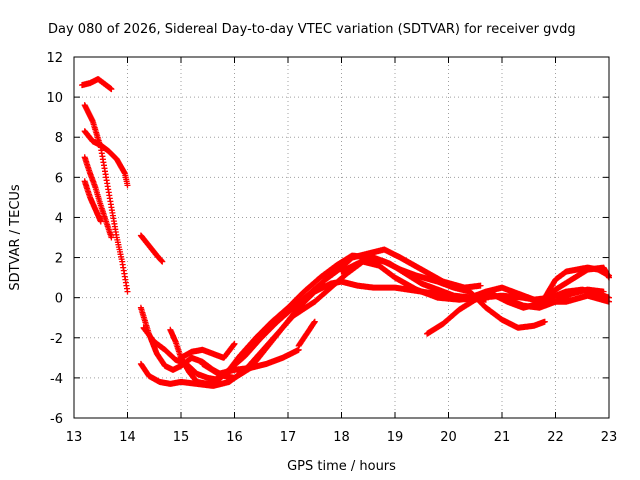 The image size is (640, 480). What do you see at coordinates (56, 379) in the screenshot?
I see `y-tick-label: -4` at bounding box center [56, 379].